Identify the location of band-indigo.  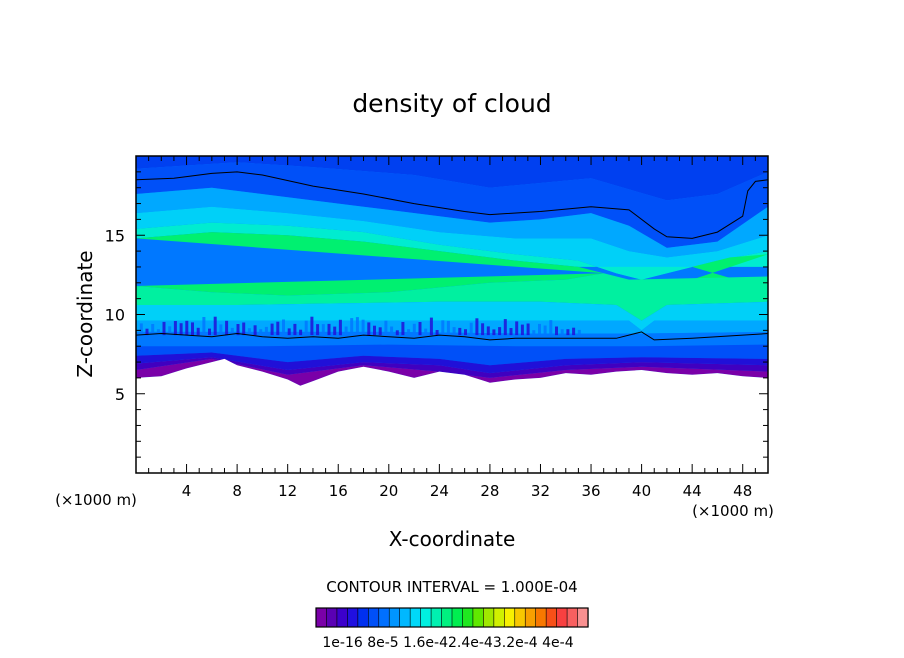
(452, 367).